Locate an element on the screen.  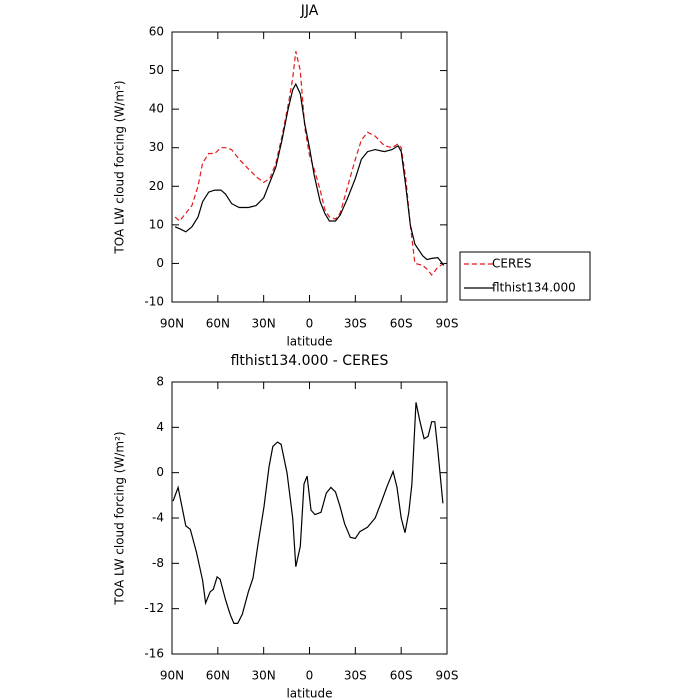
y-tick-label: -4 is located at coordinates (158, 518).